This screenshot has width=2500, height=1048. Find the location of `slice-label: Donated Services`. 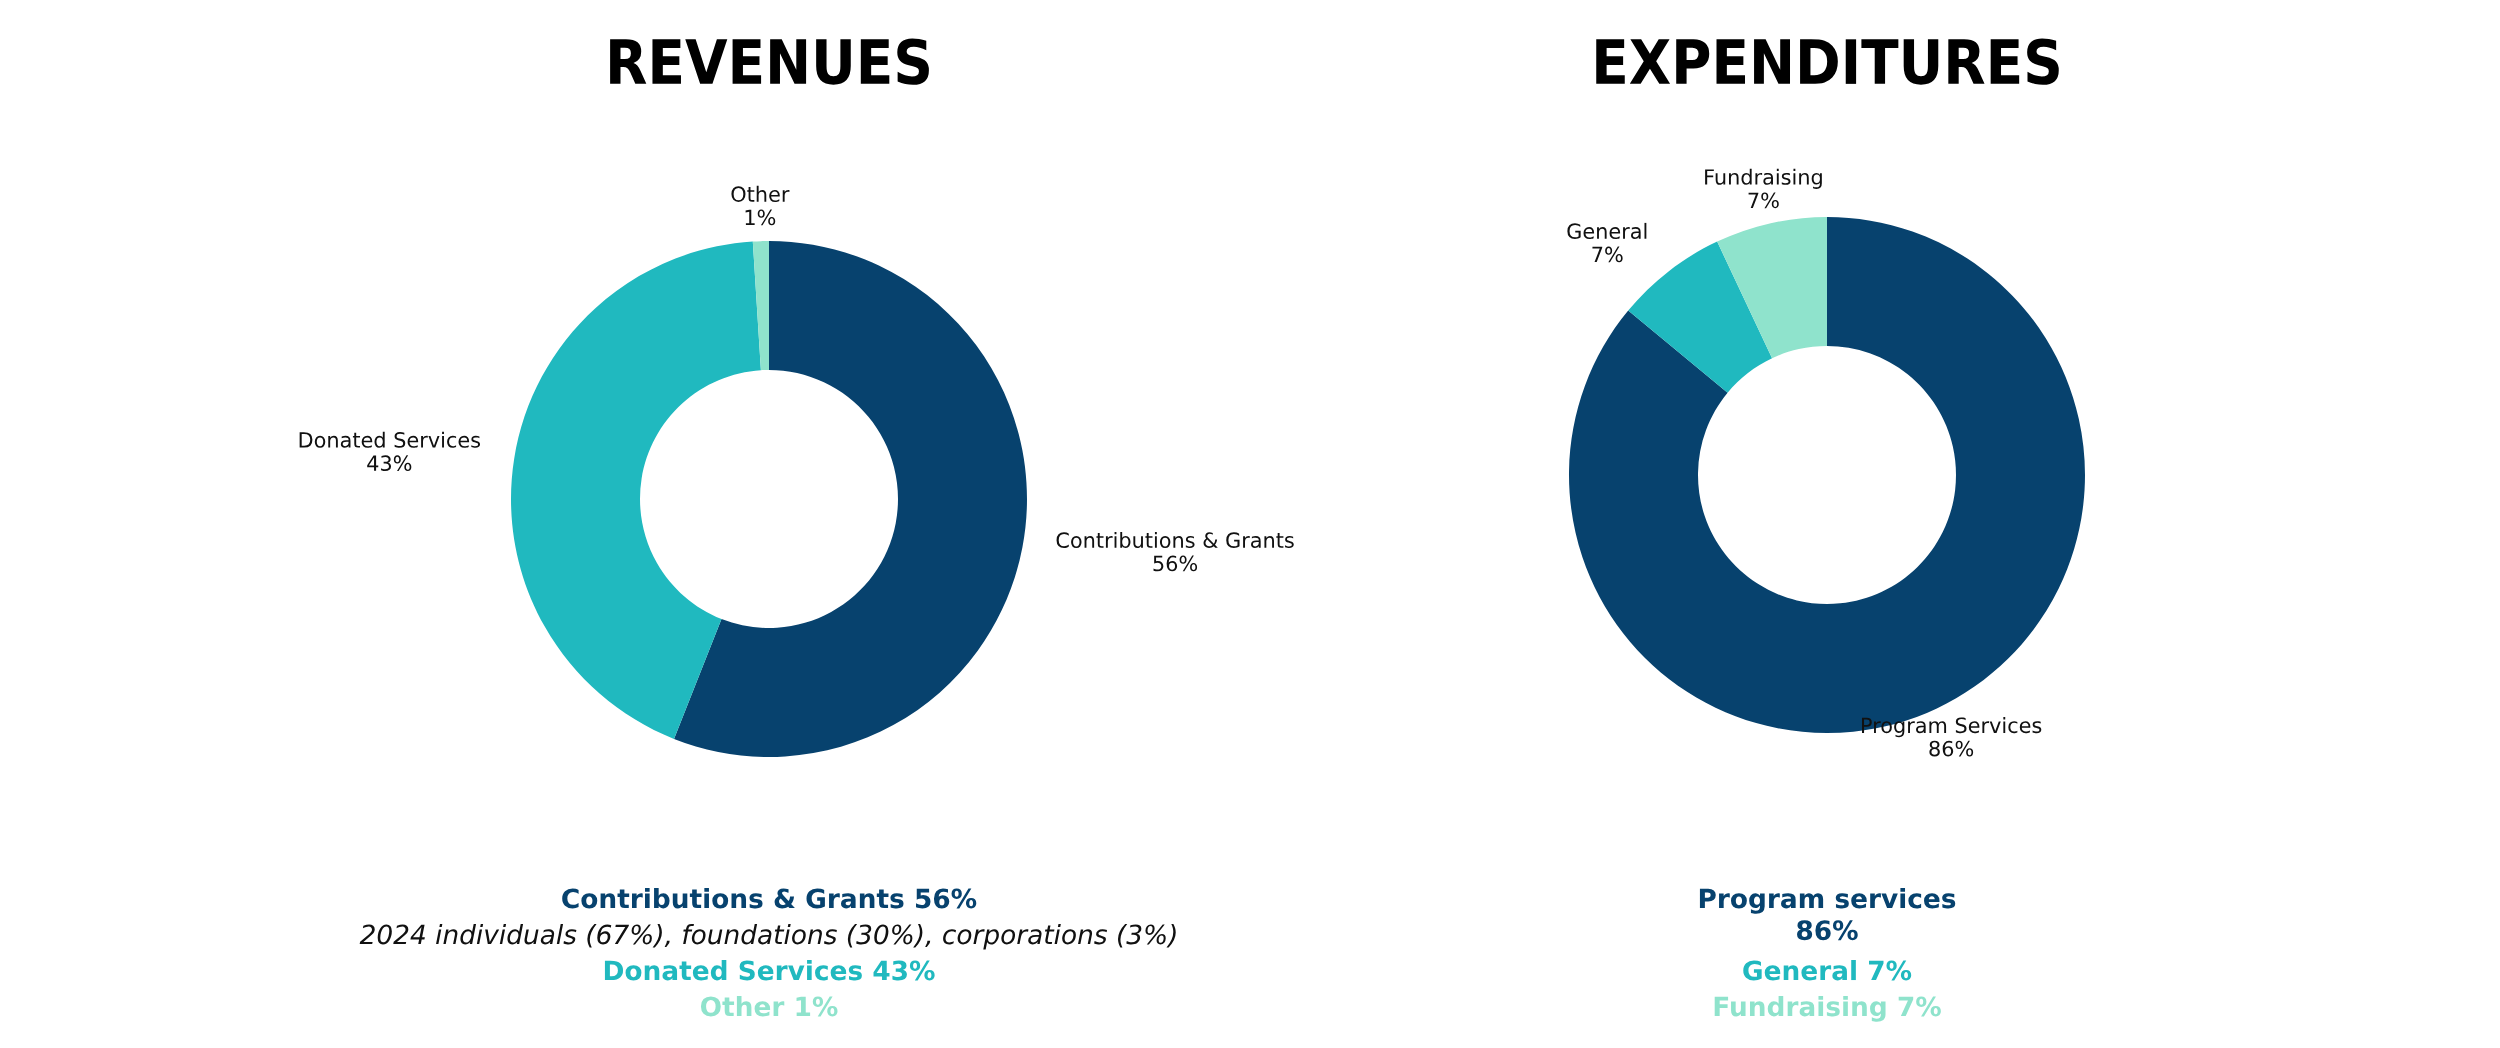

slice-label: Donated Services is located at coordinates (390, 439).